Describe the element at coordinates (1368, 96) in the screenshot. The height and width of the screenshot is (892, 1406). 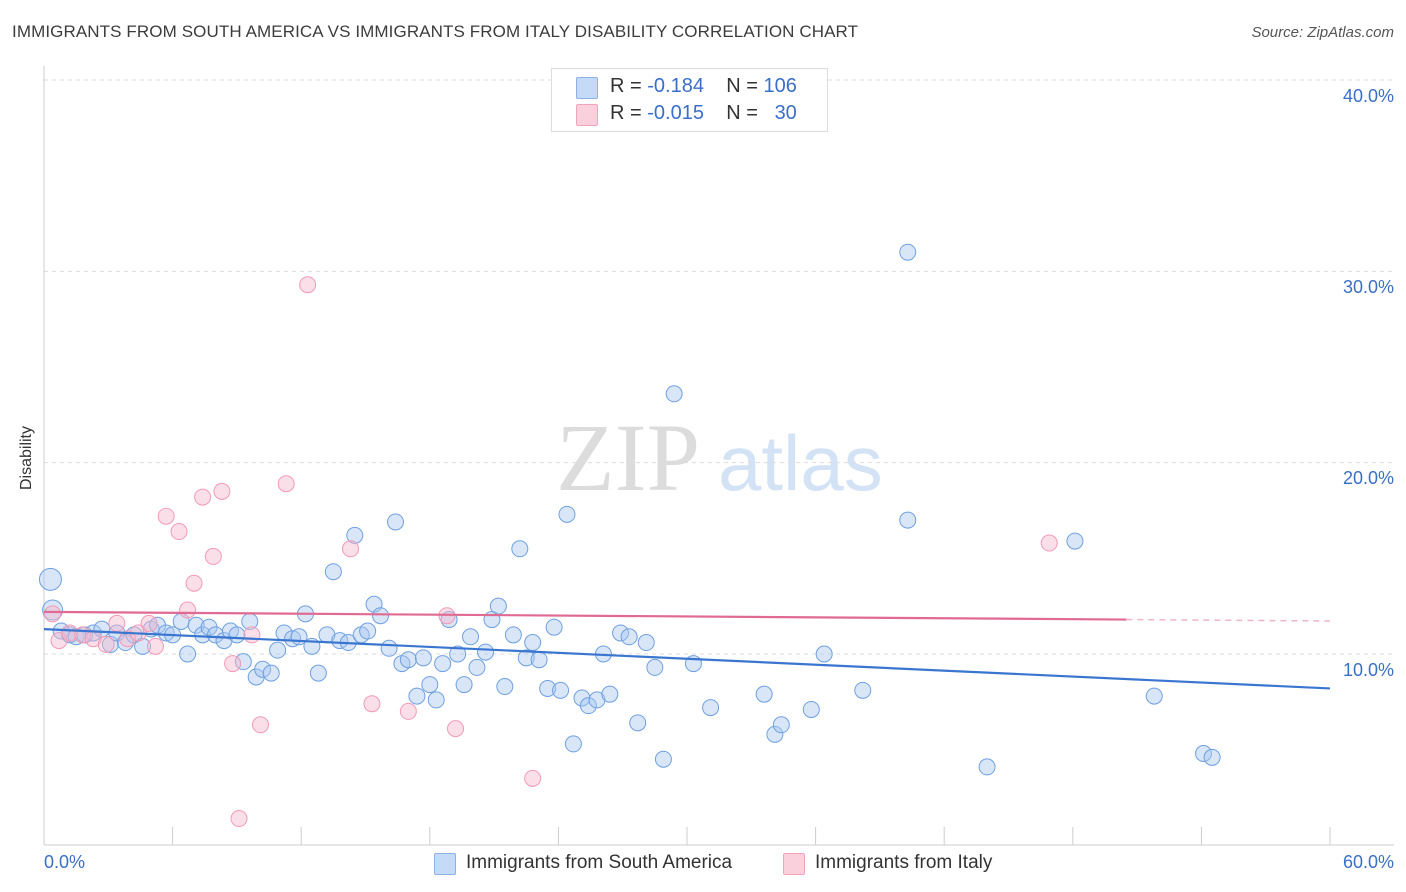
I see `y-tick-label-40: 40.0%` at that location.